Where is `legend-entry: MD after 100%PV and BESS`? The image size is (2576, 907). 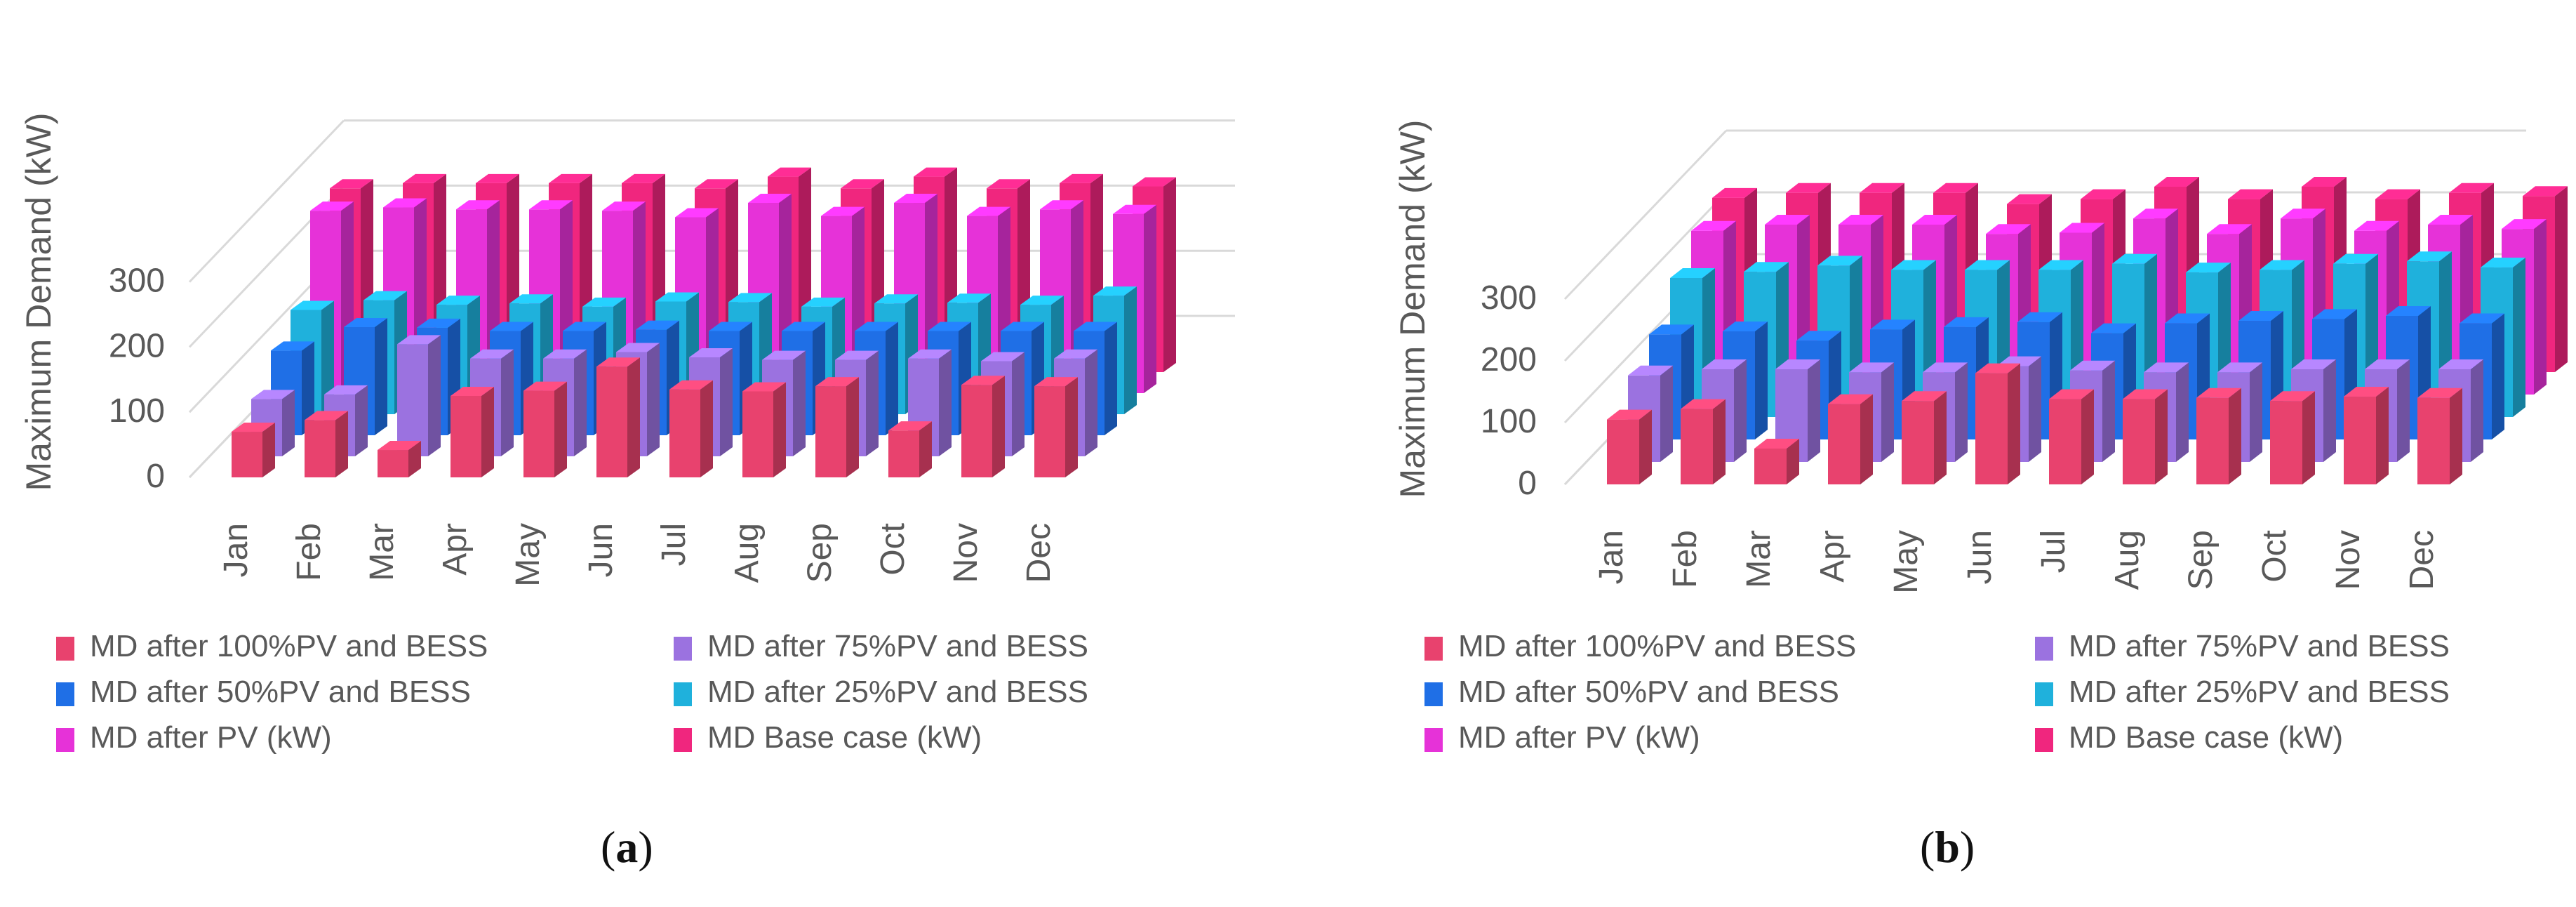 legend-entry: MD after 100%PV and BESS is located at coordinates (289, 646).